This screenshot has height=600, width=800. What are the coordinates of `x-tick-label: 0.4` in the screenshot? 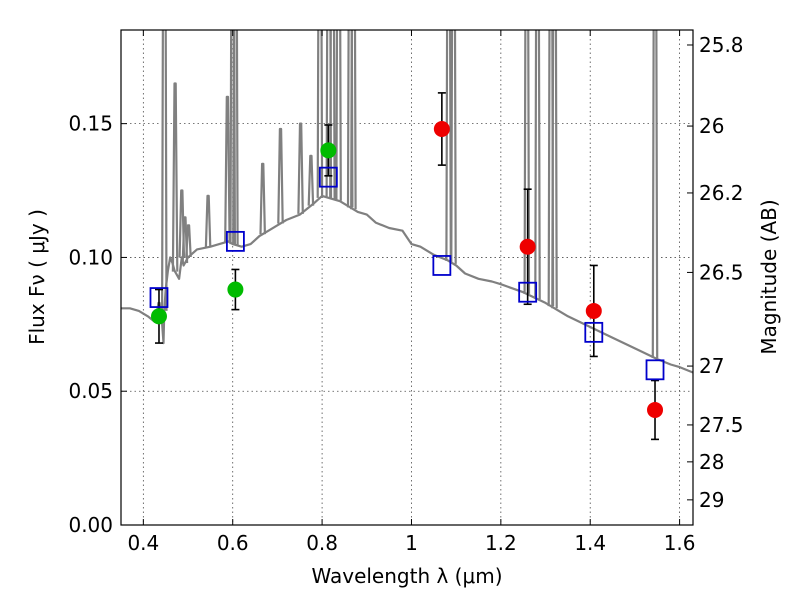 It's located at (143, 543).